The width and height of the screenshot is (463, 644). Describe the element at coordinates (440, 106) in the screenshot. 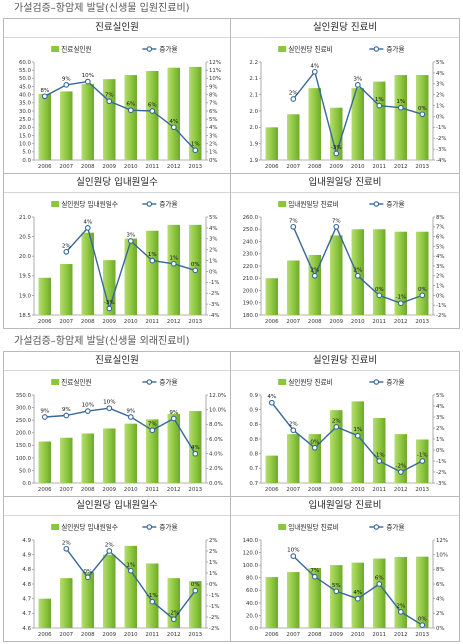

I see `y-right-tick-label: 1%` at that location.